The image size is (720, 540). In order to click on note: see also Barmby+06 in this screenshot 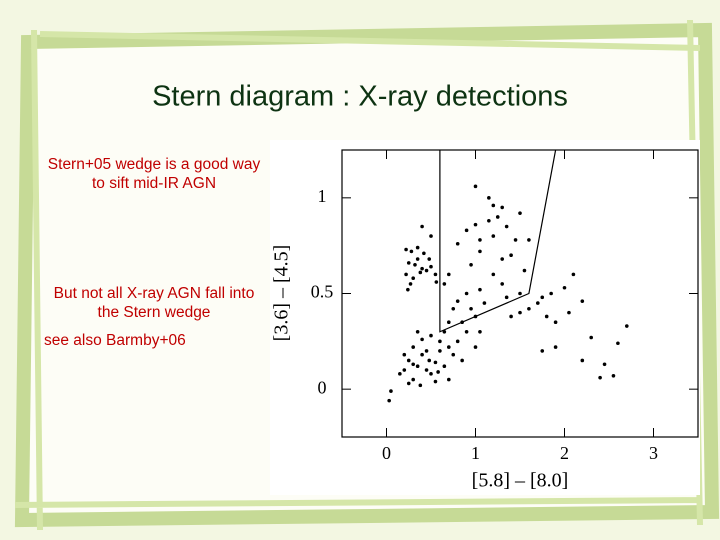, I will do `click(115, 340)`.